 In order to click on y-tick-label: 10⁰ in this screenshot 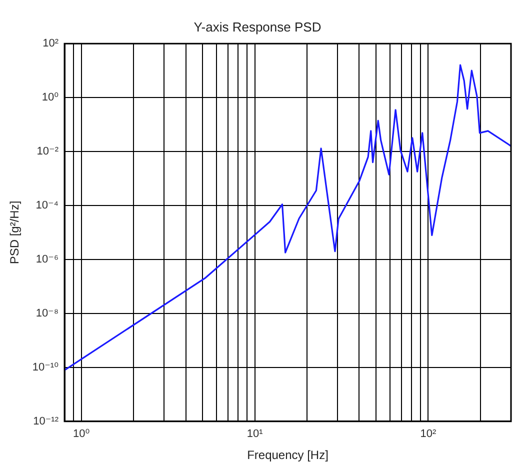, I will do `click(51, 98)`.